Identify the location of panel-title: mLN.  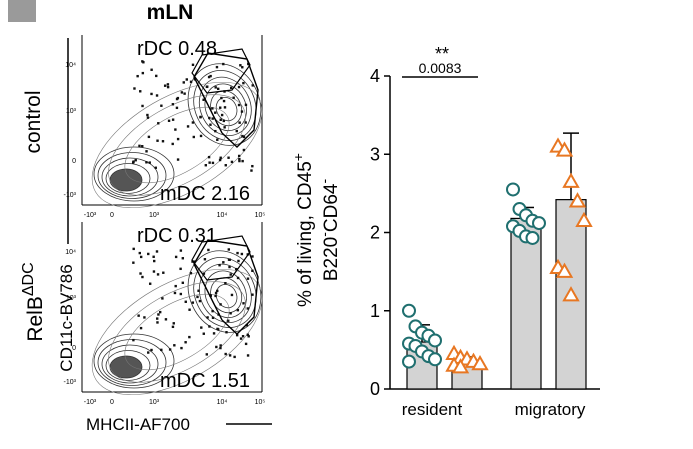
(170, 12).